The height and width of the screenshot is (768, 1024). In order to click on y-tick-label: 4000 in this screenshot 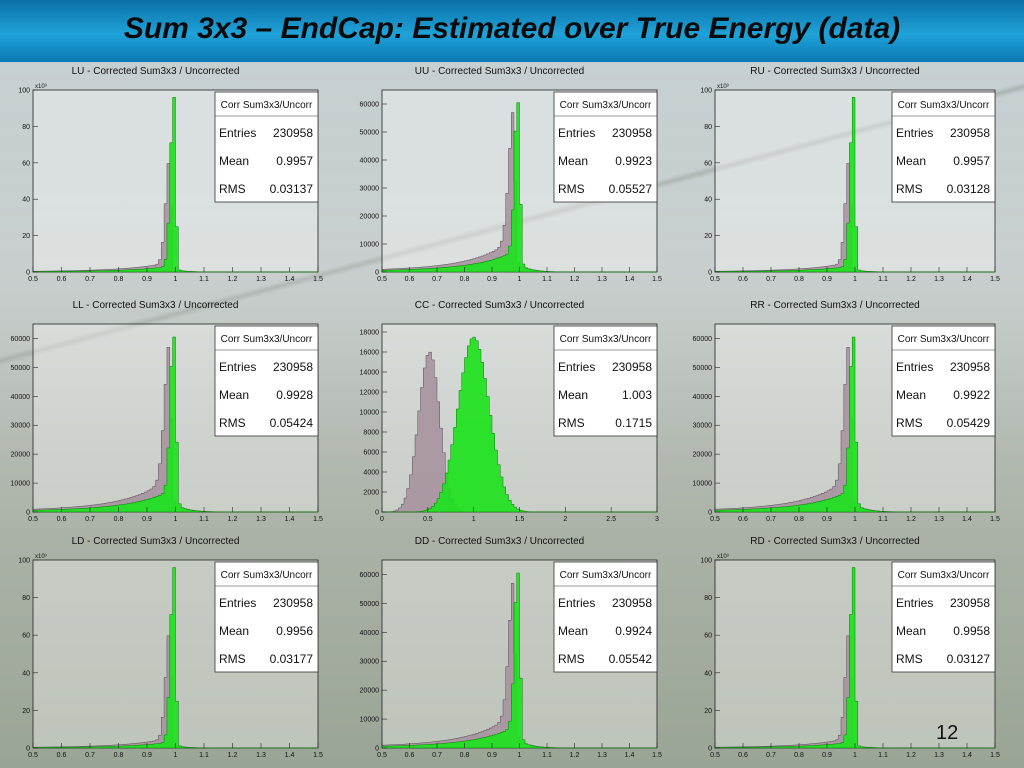, I will do `click(371, 473)`.